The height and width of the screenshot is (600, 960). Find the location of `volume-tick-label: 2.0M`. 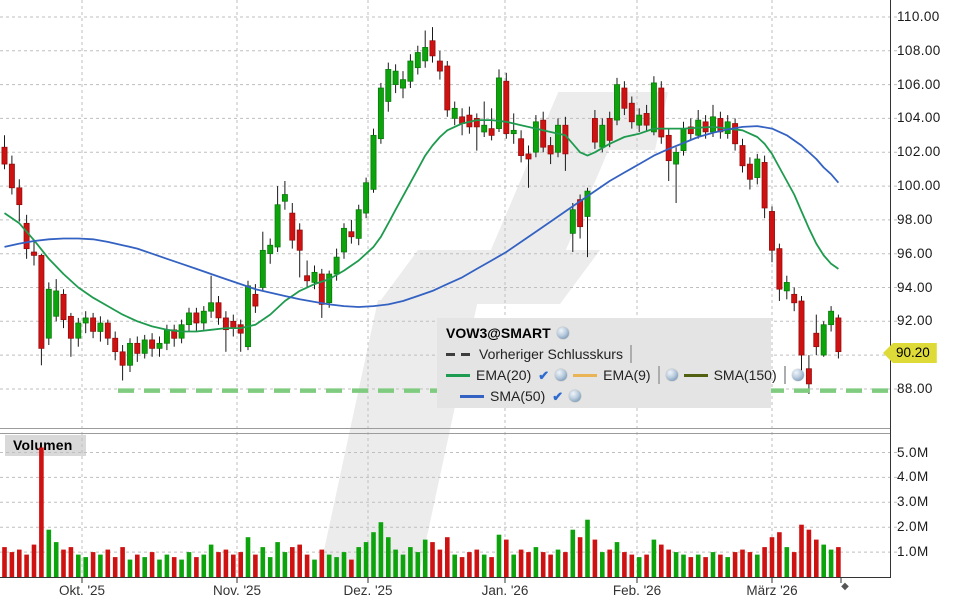

volume-tick-label: 2.0M is located at coordinates (913, 527).